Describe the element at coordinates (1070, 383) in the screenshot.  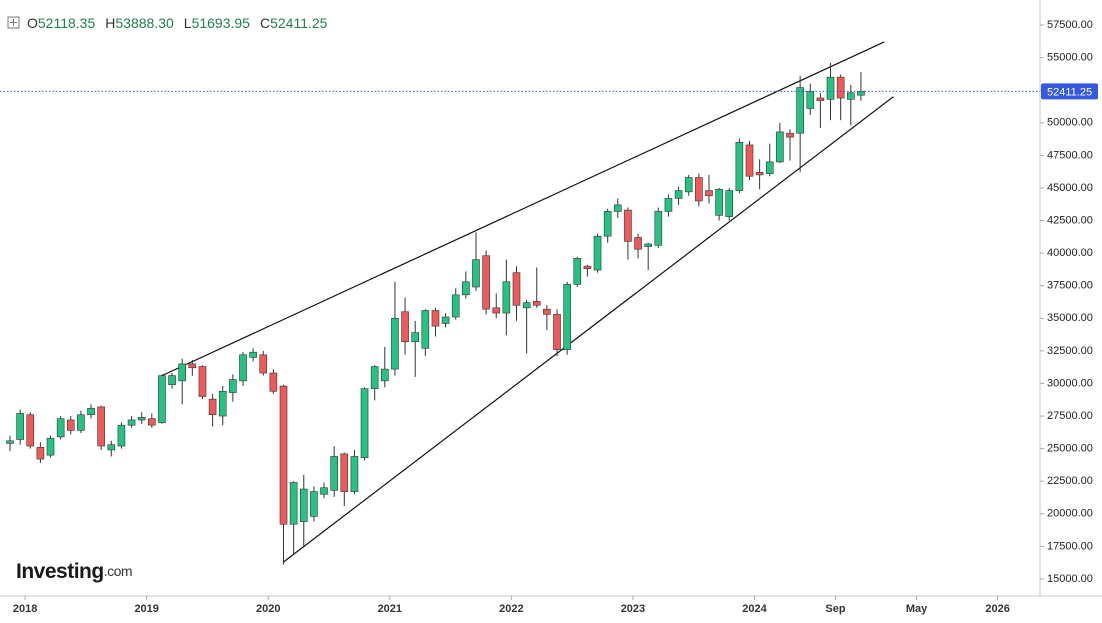
I see `y-tick-label: 30000.00` at that location.